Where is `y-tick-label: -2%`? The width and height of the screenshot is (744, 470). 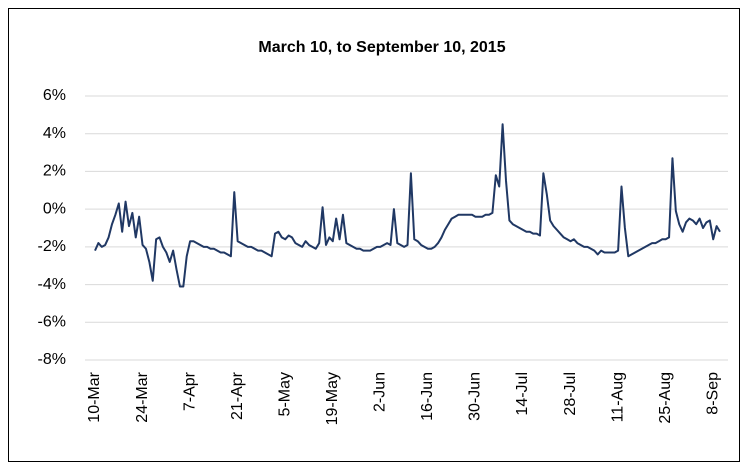 y-tick-label: -2% is located at coordinates (52, 246).